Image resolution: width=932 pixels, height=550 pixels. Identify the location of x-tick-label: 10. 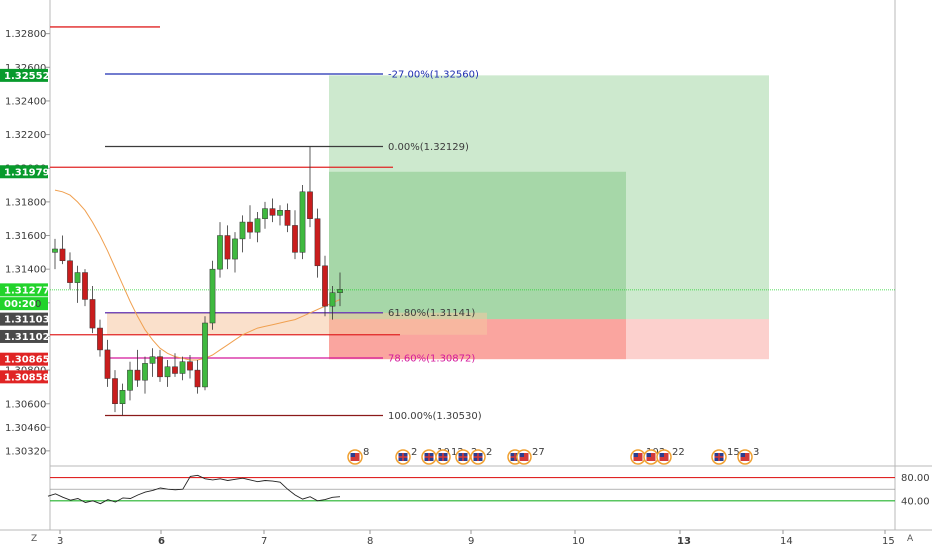
(578, 541).